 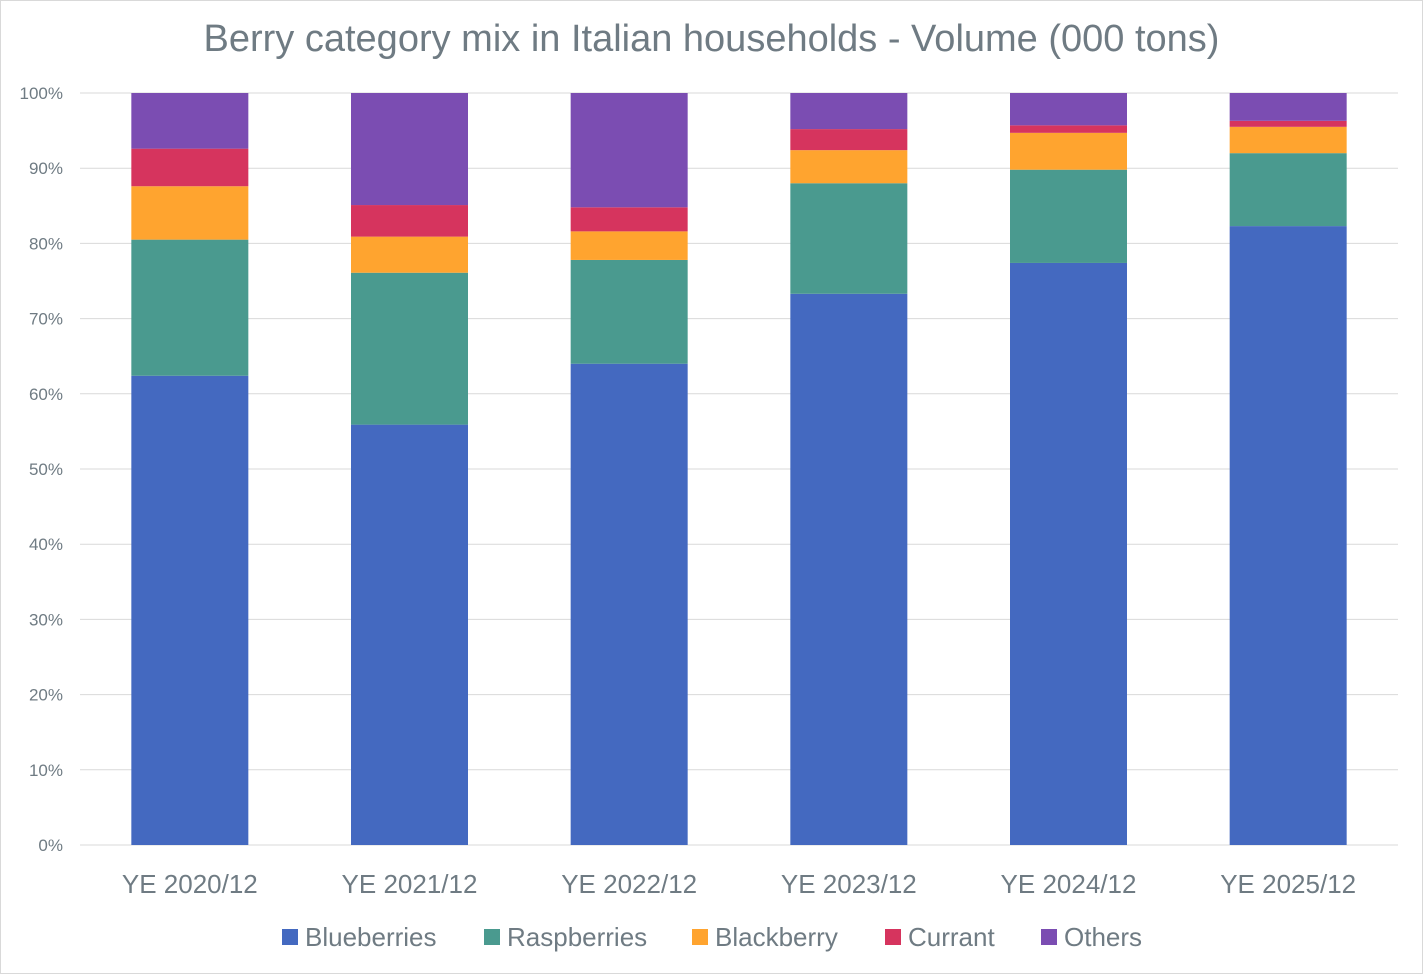 What do you see at coordinates (46, 469) in the screenshot?
I see `y-tick-label: 50%` at bounding box center [46, 469].